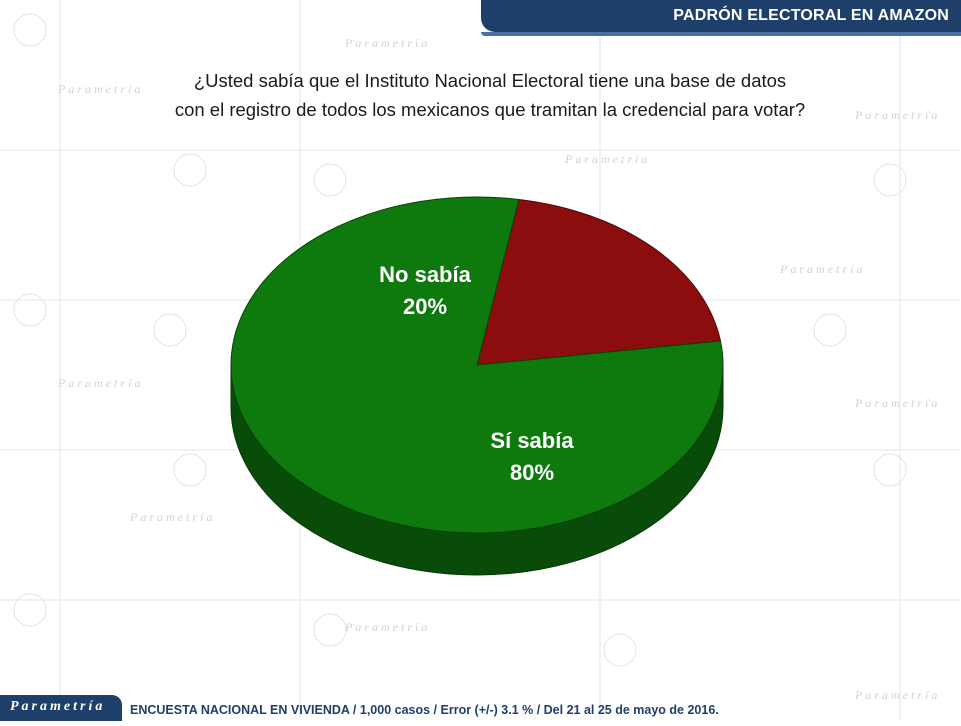  Describe the element at coordinates (532, 472) in the screenshot. I see `slice-value-si-sabia: 80%` at that location.